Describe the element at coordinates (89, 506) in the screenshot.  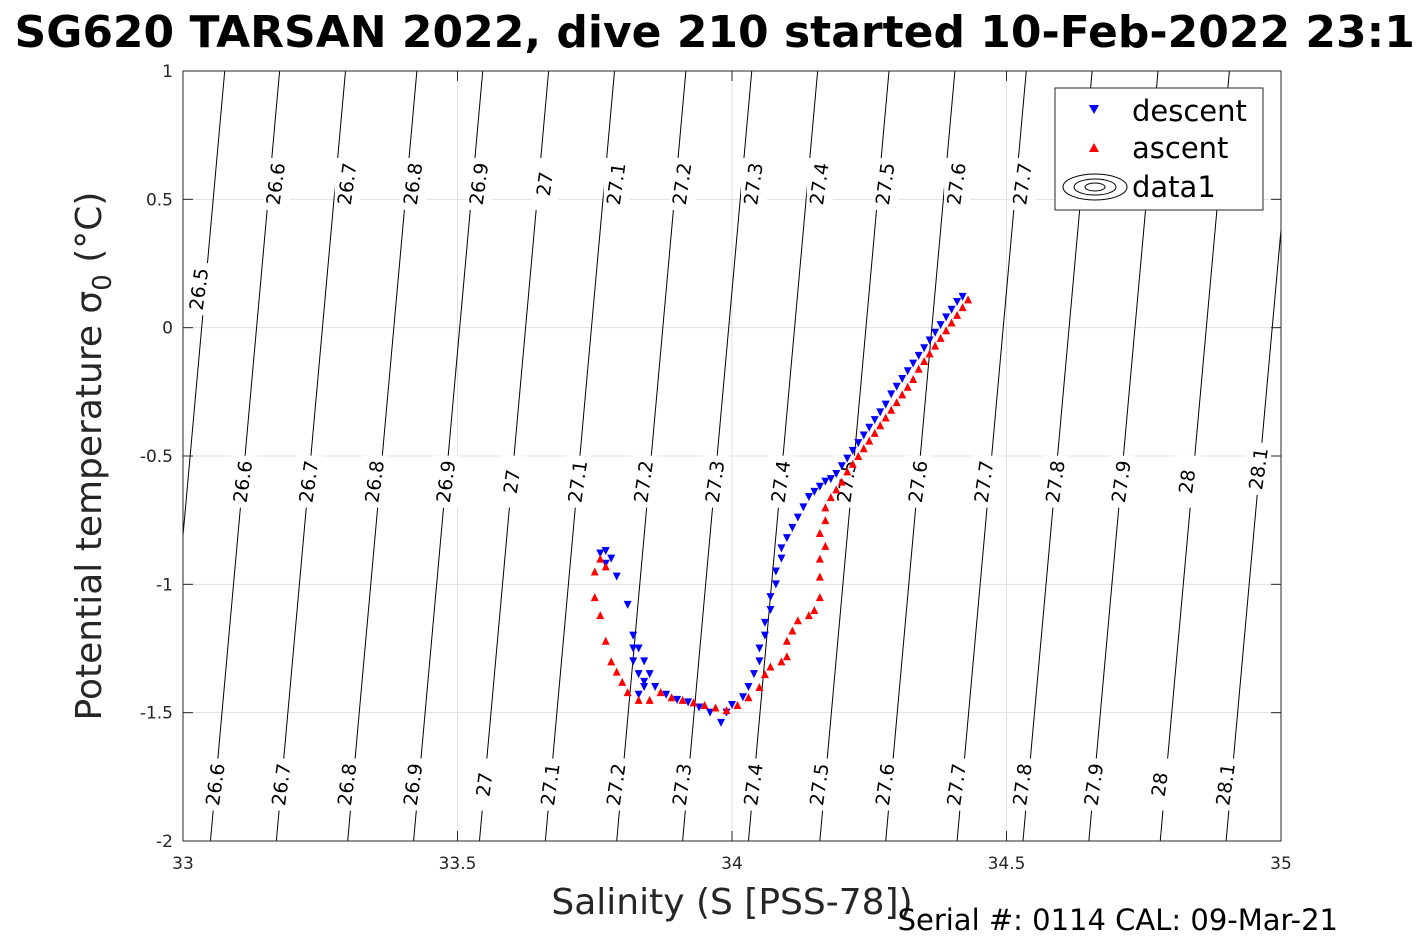
I see `y-axis-label-main: Potential temperature σ` at that location.